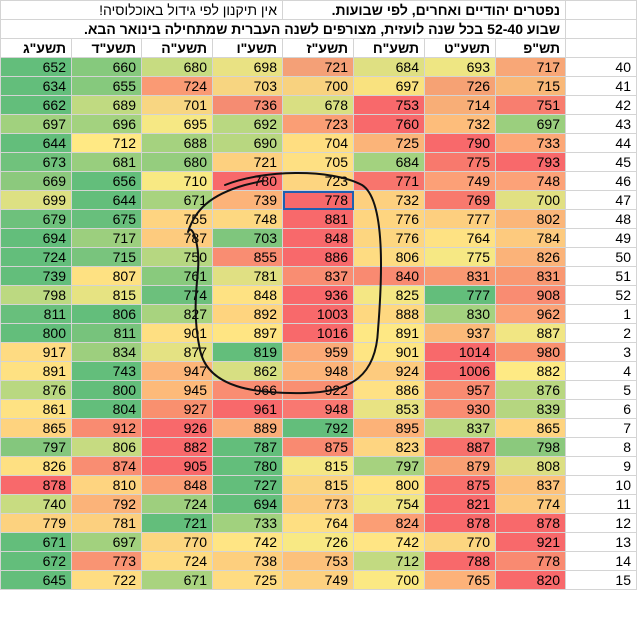 Image resolution: width=644 pixels, height=619 pixels. I want to click on value-cell: 834, so click(106, 352).